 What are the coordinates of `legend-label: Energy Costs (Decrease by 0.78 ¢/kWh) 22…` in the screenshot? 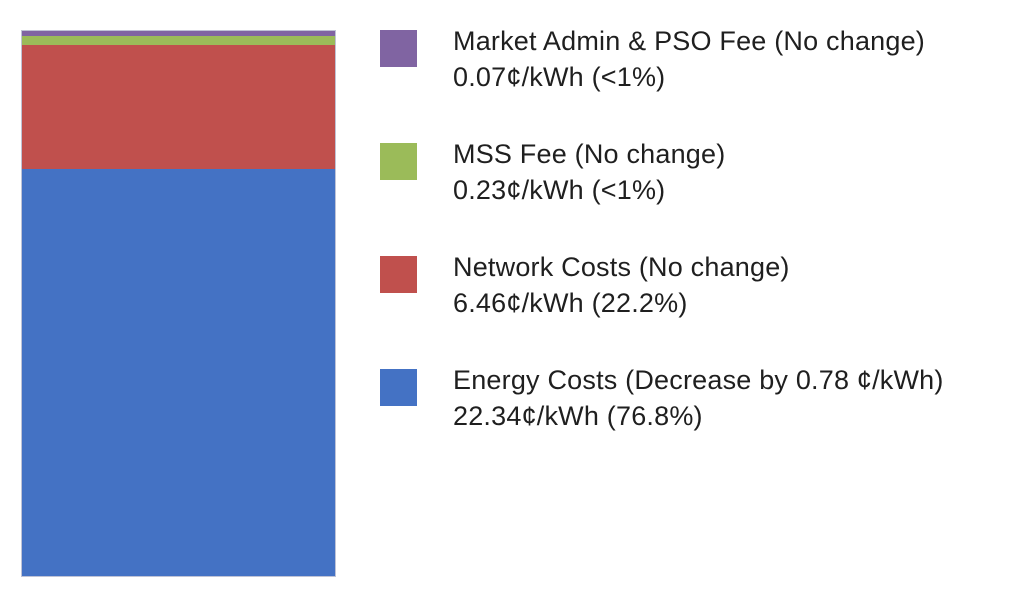 It's located at (698, 398).